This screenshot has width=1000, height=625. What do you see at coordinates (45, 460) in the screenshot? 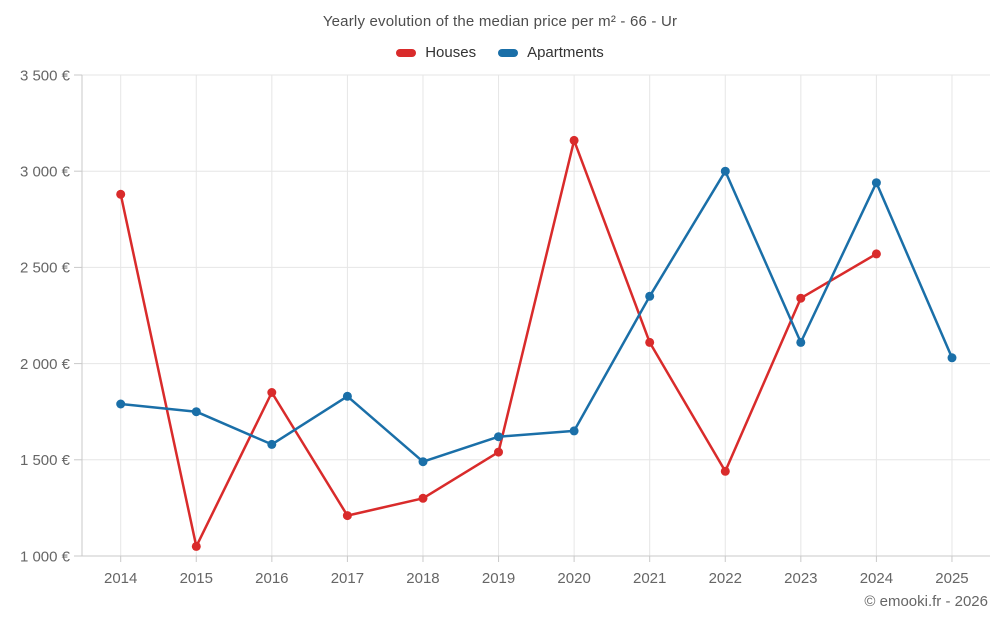
I see `y-axis-label: 1 500 €` at bounding box center [45, 460].